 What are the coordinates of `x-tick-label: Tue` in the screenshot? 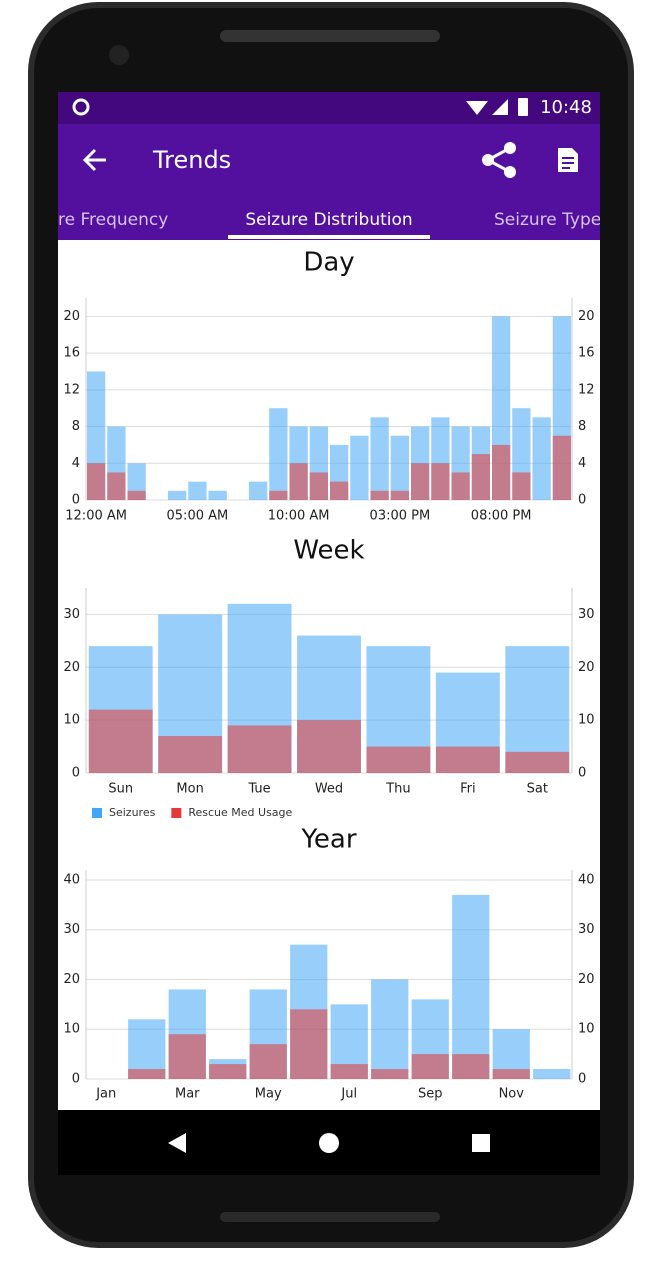 It's located at (258, 789).